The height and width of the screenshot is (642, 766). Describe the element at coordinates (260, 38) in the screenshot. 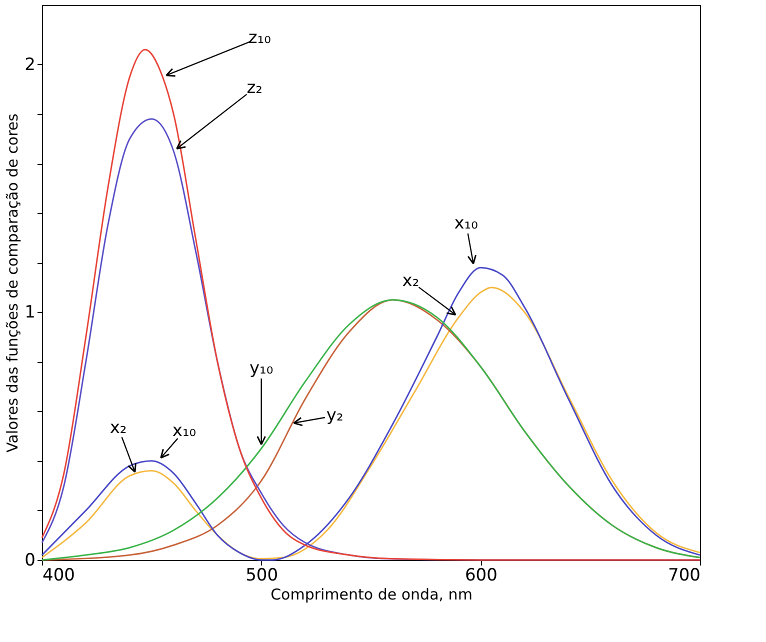

I see `annotation: z₁₀` at that location.